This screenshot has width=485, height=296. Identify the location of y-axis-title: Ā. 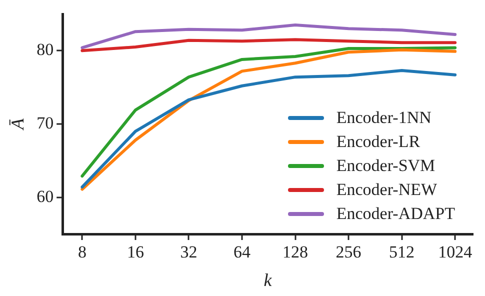
(18, 124).